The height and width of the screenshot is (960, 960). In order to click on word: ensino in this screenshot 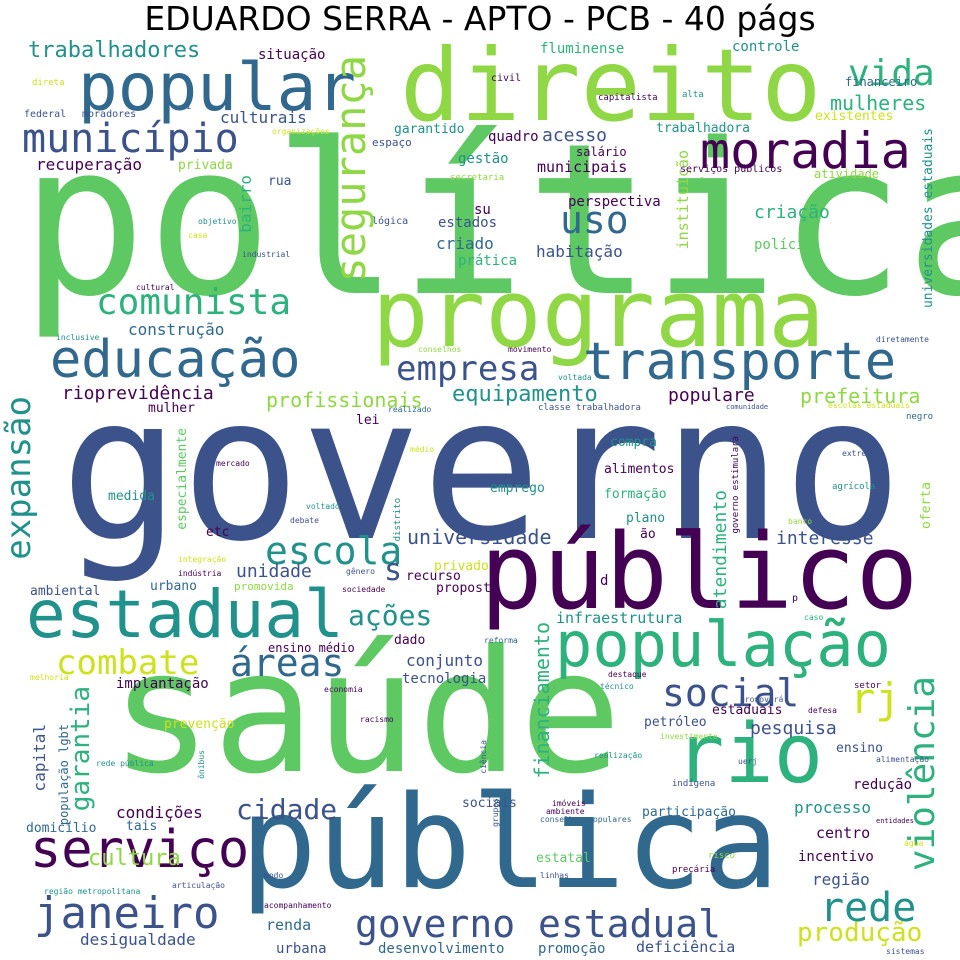, I will do `click(859, 748)`.